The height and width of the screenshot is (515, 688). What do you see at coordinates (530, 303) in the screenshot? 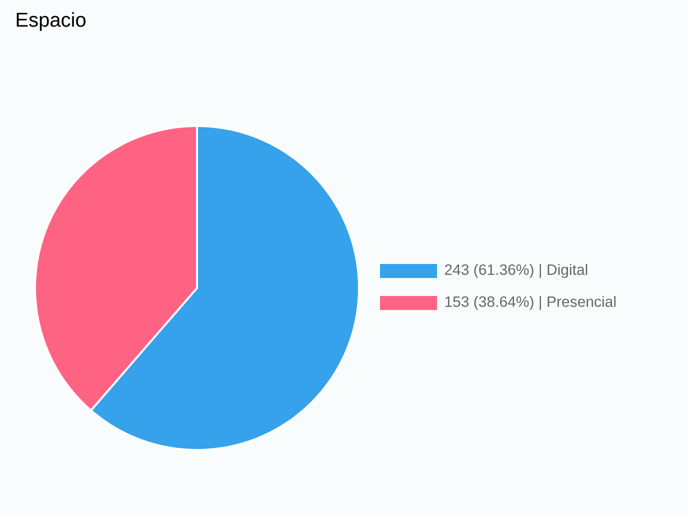
I see `legend-label: 153 (38.64%) | Presencial` at bounding box center [530, 303].